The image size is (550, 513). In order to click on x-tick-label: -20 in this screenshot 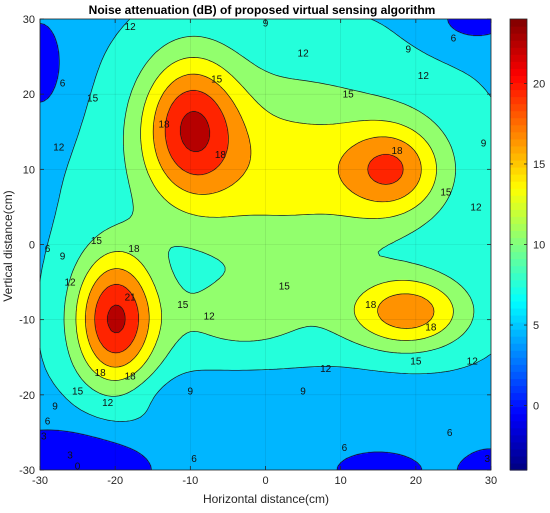, I will do `click(115, 481)`.